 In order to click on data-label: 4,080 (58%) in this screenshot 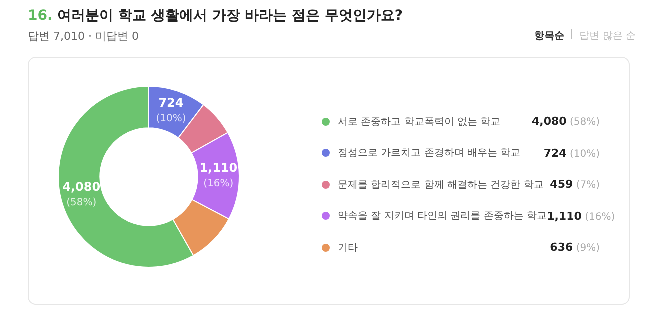, I will do `click(81, 194)`.